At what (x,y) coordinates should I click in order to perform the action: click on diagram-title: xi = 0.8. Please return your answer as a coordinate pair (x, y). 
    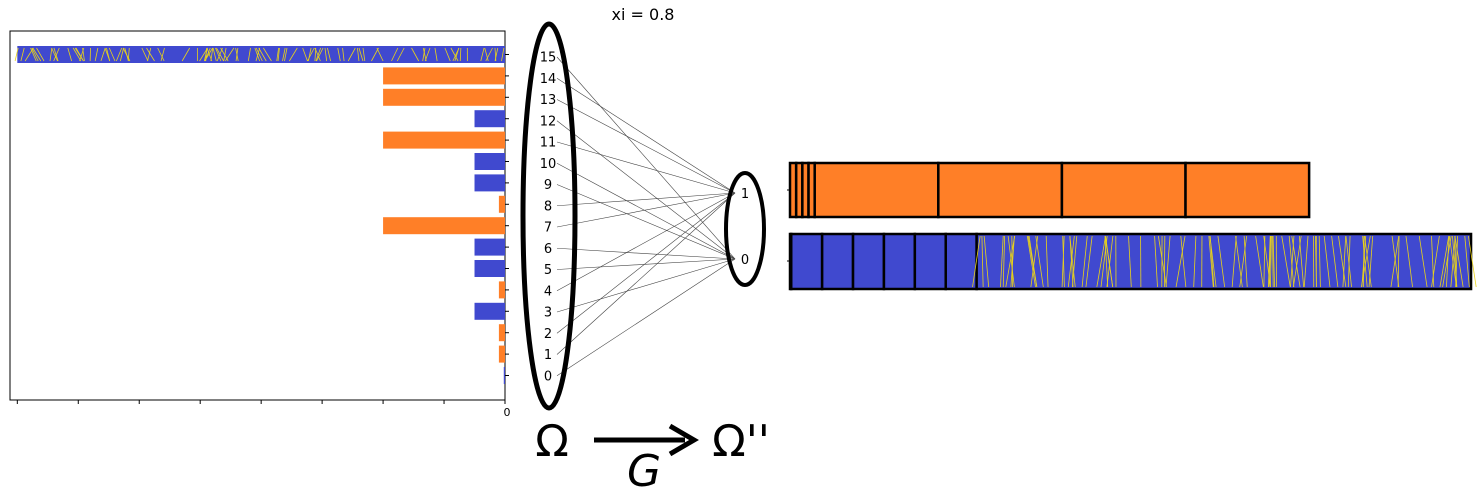
    Looking at the image, I should click on (643, 14).